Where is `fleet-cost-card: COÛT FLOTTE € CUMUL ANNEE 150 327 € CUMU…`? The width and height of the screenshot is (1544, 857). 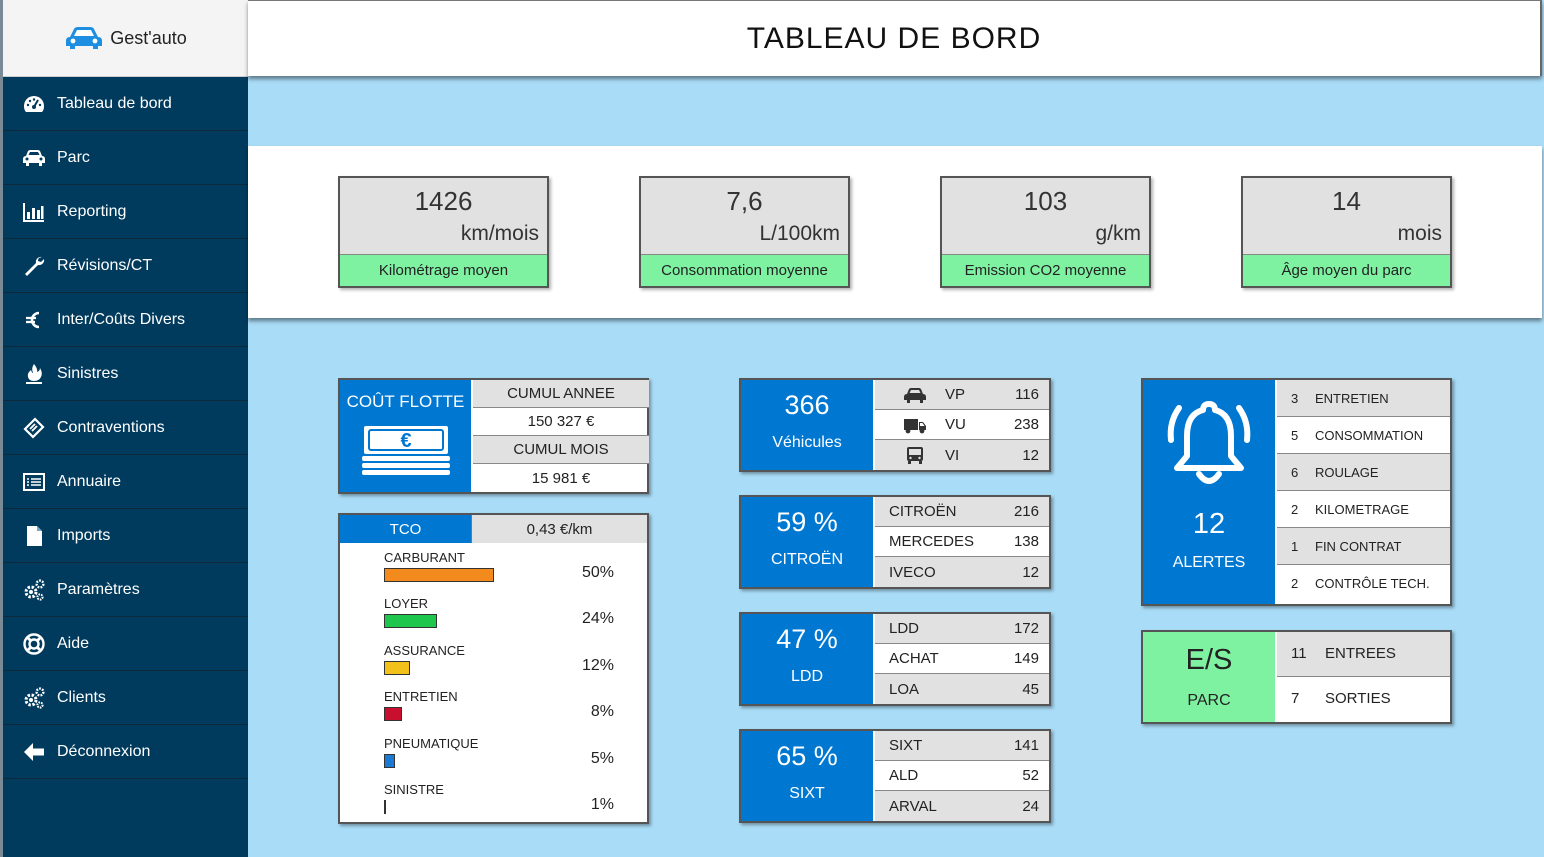 fleet-cost-card: COÛT FLOTTE € CUMUL ANNEE 150 327 € CUMU… is located at coordinates (493, 436).